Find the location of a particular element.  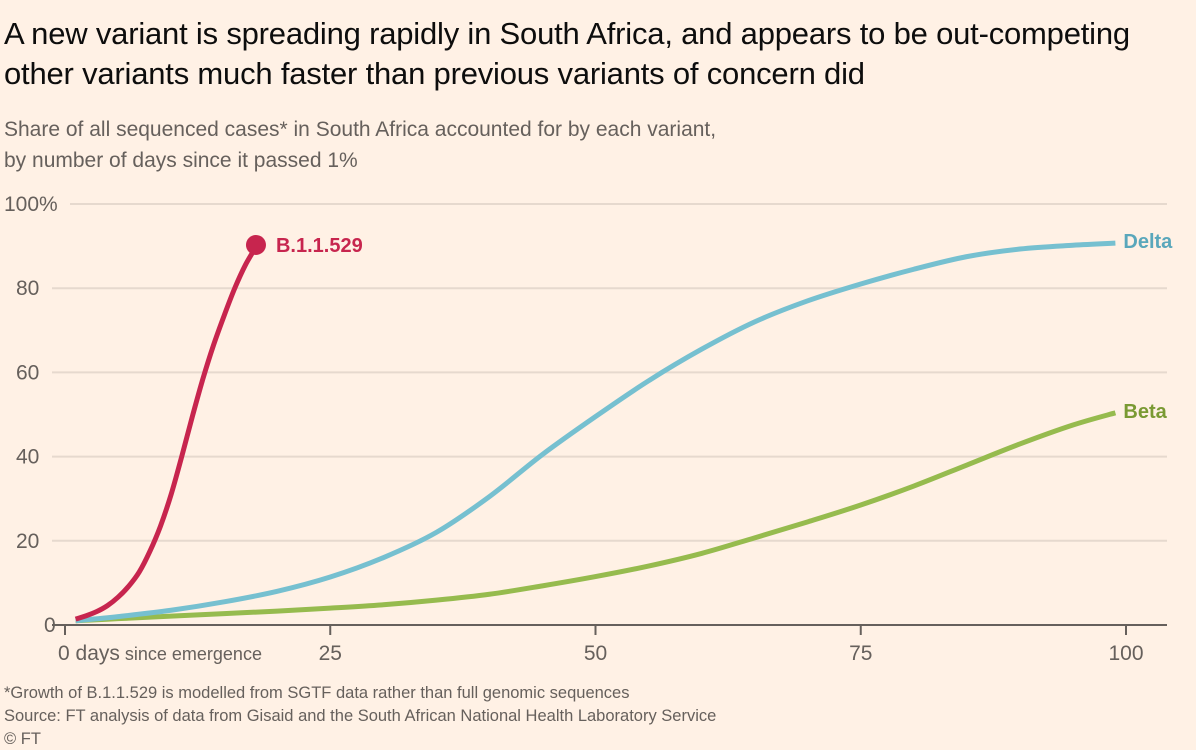

series-label: Delta is located at coordinates (1148, 242).